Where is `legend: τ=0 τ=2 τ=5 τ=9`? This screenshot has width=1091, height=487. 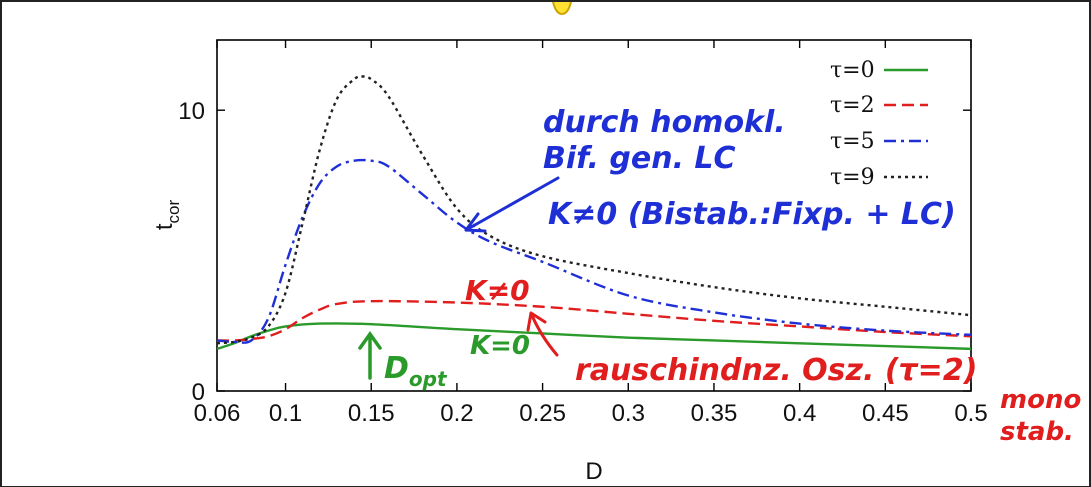
legend: τ=0 τ=2 τ=5 τ=9 is located at coordinates (879, 124).